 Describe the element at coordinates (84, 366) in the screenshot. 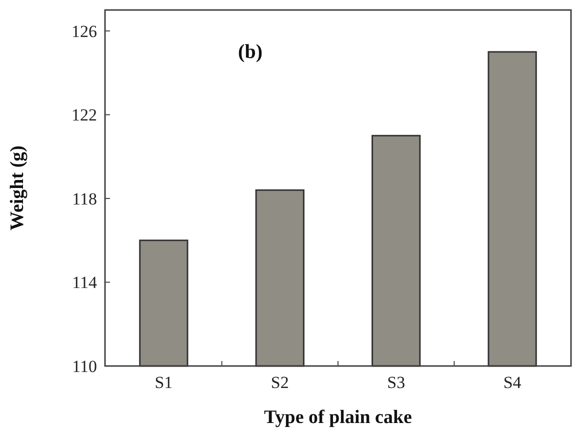

I see `y-tick-label: 110` at that location.